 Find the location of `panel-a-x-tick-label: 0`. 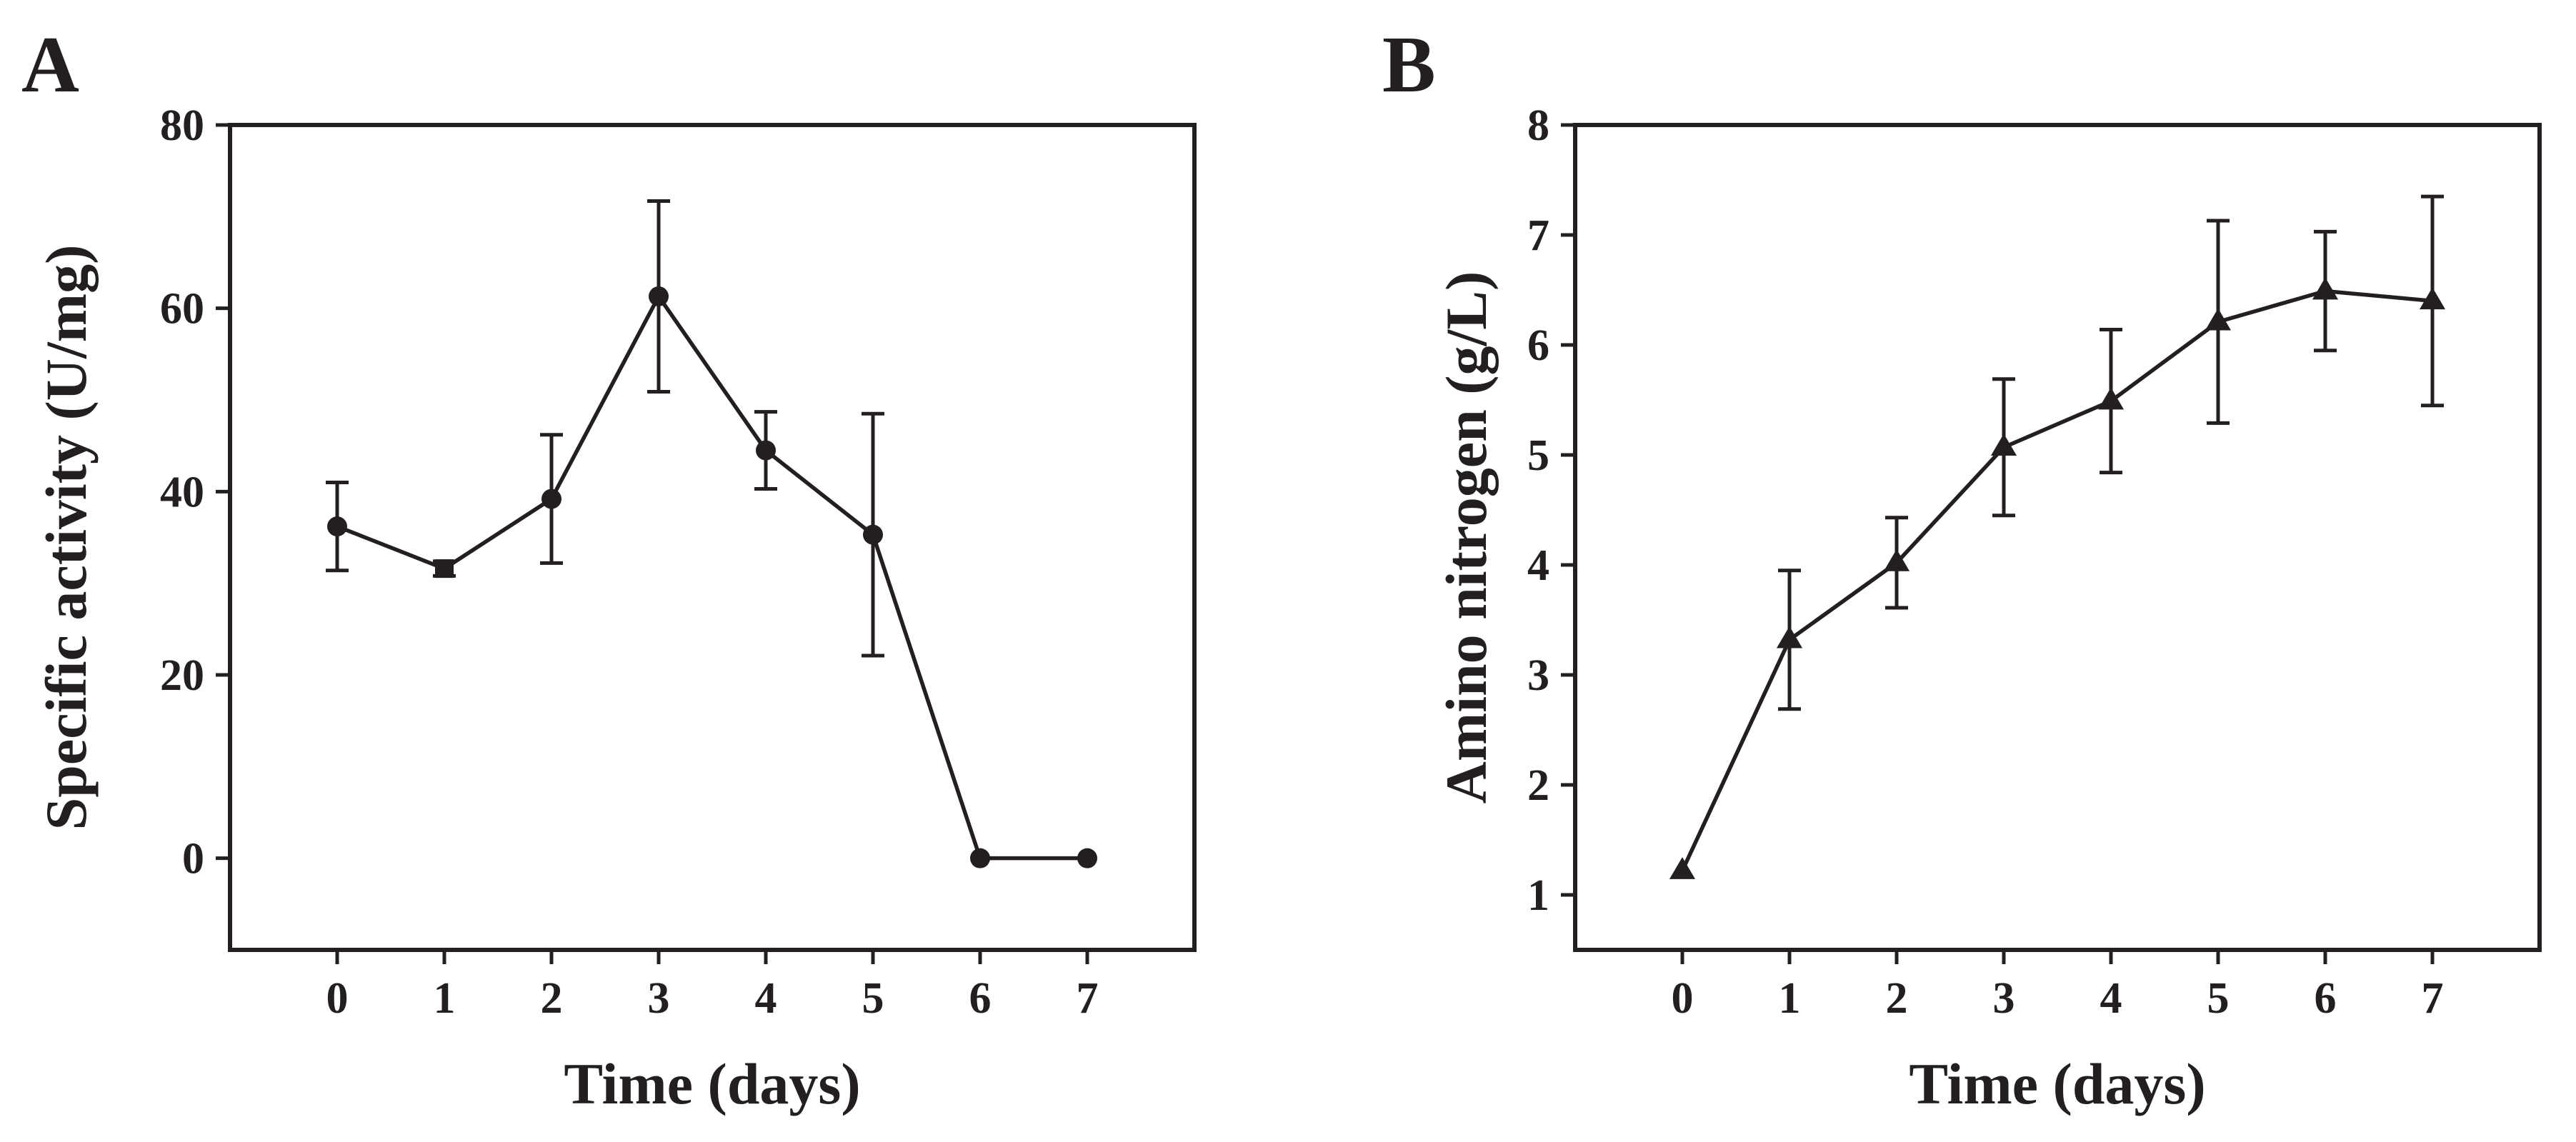

panel-a-x-tick-label: 0 is located at coordinates (337, 998).